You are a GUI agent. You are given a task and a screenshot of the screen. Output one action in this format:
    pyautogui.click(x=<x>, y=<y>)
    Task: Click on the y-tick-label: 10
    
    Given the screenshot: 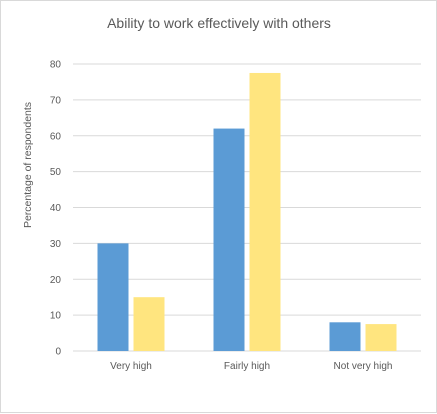 What is the action you would take?
    pyautogui.click(x=56, y=316)
    